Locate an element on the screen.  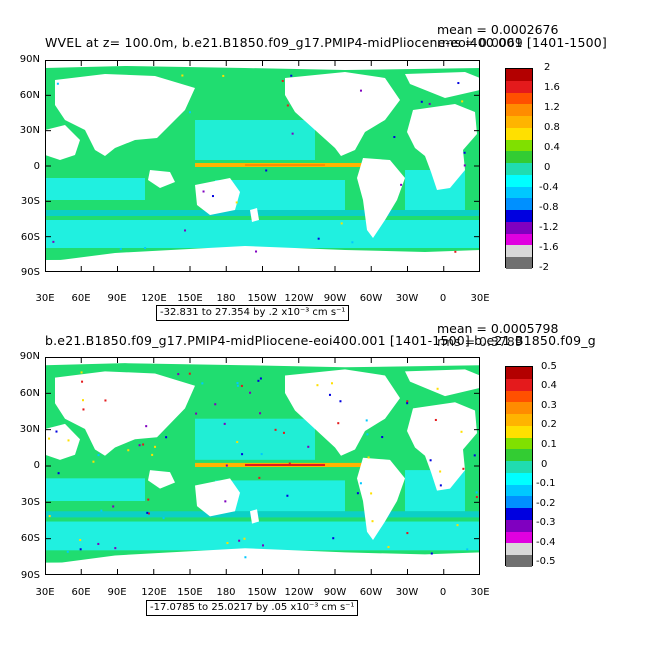
panel-2-xtick: 180 is located at coordinates (226, 592).